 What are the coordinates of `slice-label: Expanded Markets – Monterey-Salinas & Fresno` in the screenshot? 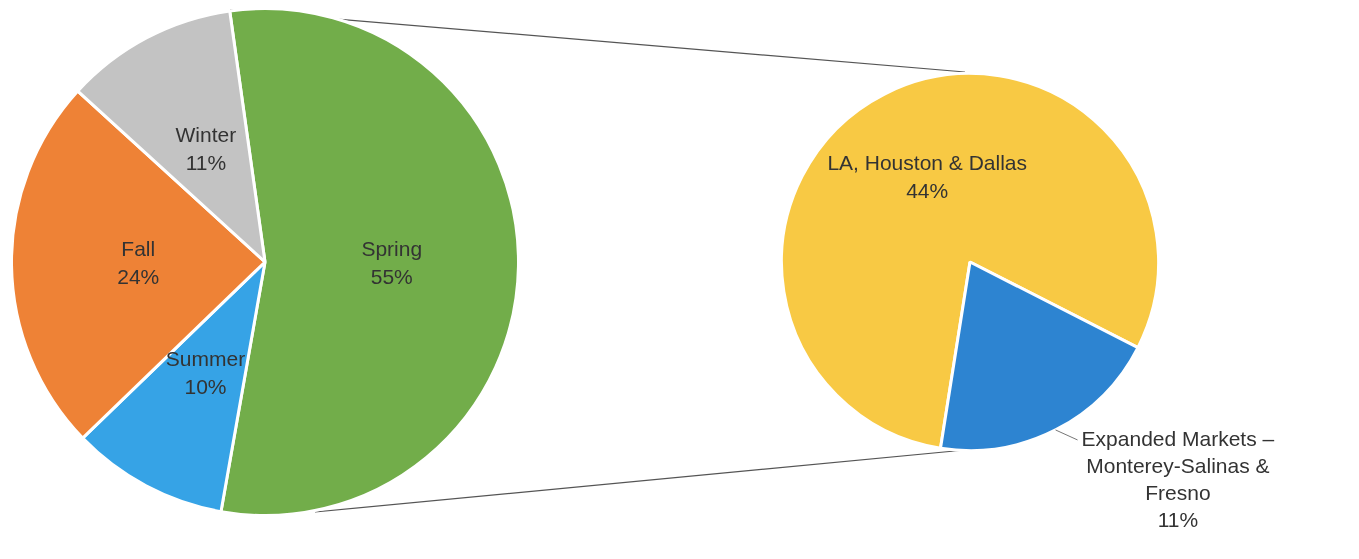 It's located at (1178, 465).